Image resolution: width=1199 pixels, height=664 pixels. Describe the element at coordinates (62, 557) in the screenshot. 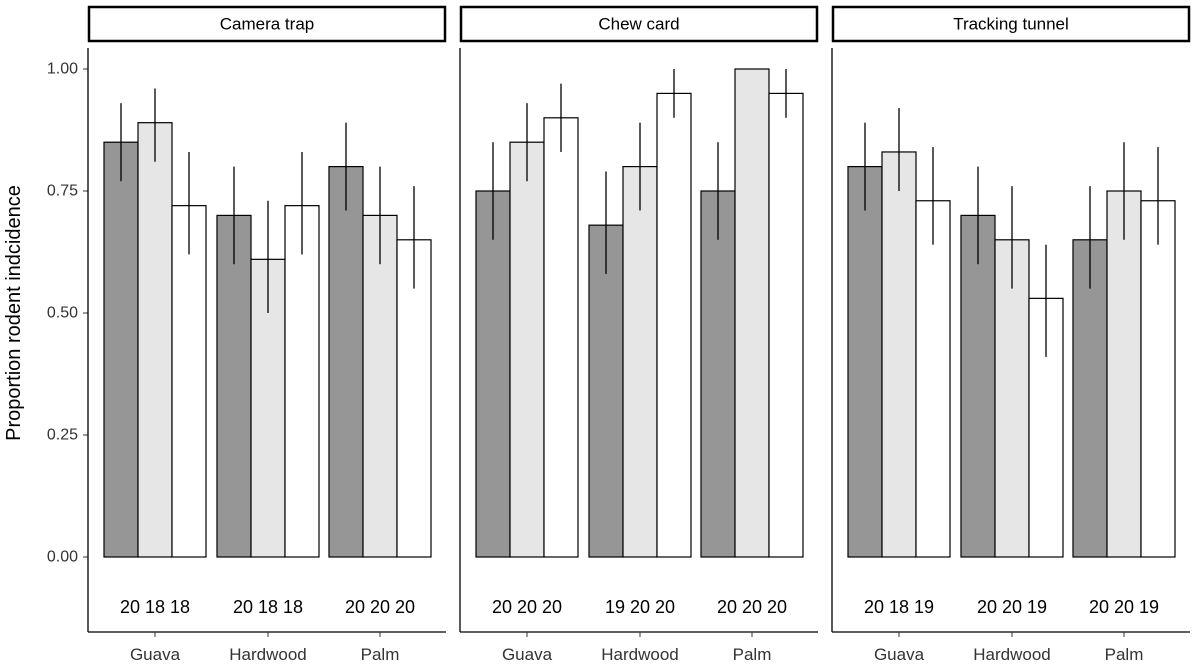

I see `y-tick-label: 0.00` at that location.